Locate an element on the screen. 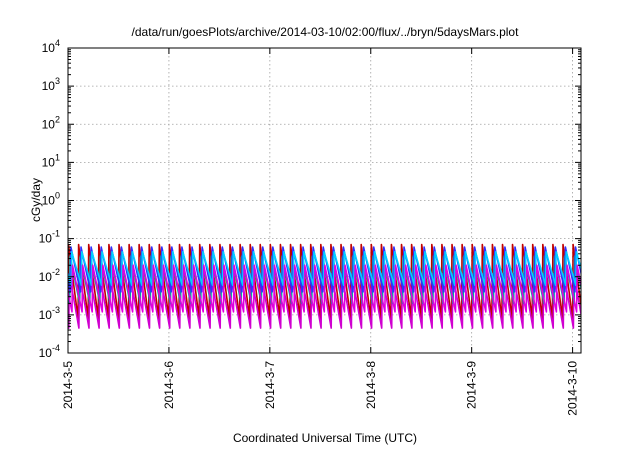 This screenshot has height=453, width=640. y-tick-label: 10⁰ is located at coordinates (51, 199).